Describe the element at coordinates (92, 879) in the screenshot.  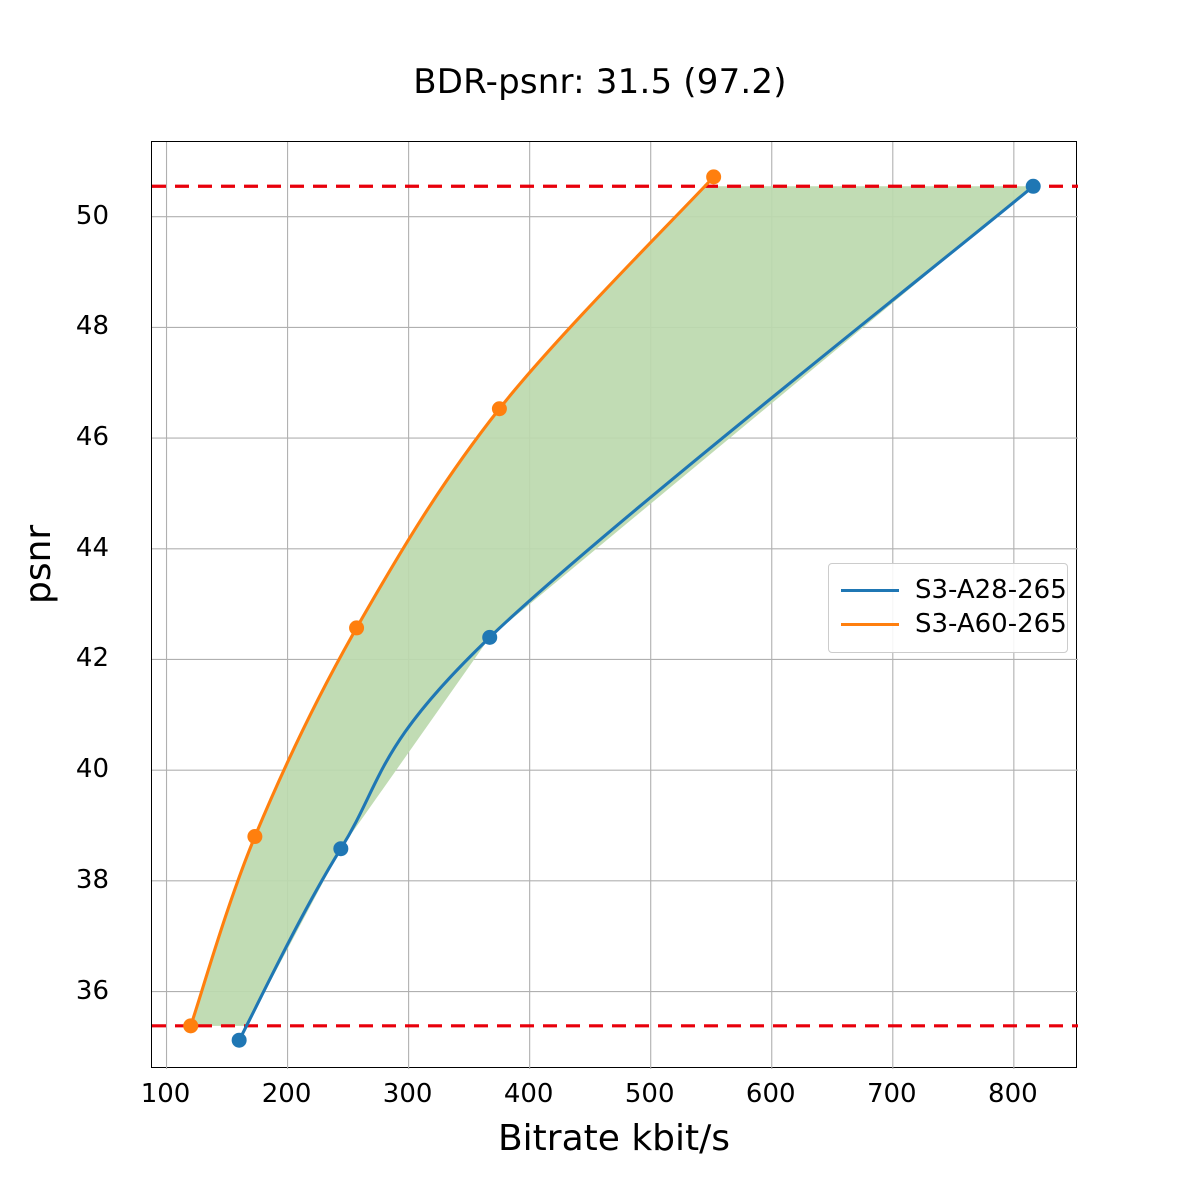
I see `y-axis-tick-label: 38` at that location.